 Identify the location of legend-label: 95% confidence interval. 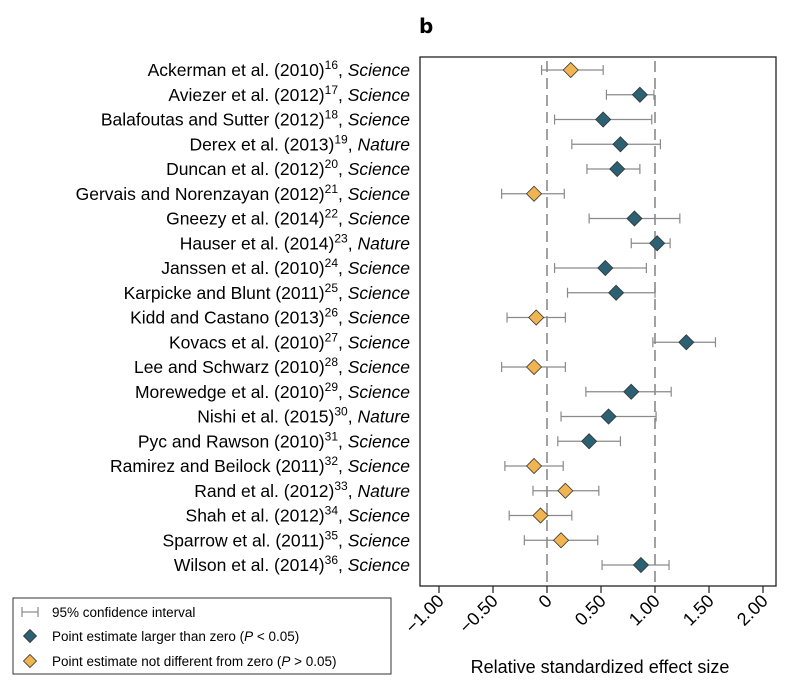
(123, 612).